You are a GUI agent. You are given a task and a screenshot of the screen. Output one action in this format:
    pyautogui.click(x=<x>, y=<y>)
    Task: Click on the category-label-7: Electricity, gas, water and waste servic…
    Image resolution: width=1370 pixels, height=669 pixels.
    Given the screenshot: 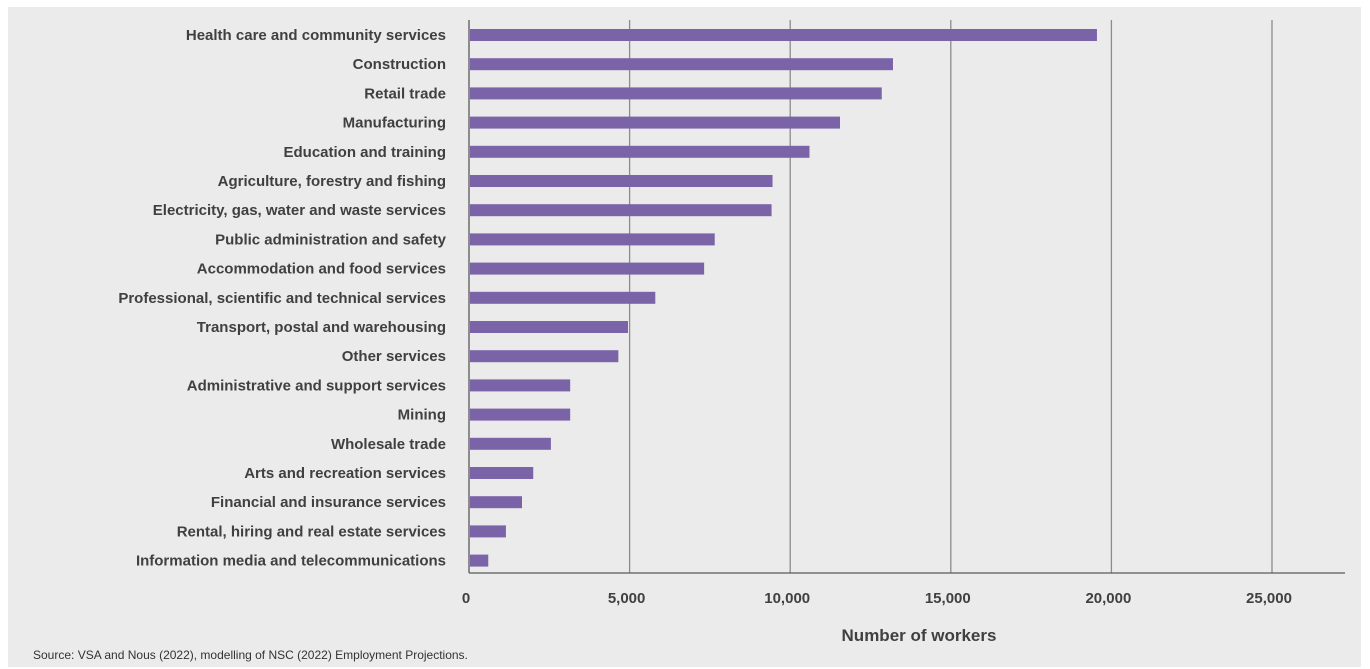 What is the action you would take?
    pyautogui.click(x=299, y=210)
    